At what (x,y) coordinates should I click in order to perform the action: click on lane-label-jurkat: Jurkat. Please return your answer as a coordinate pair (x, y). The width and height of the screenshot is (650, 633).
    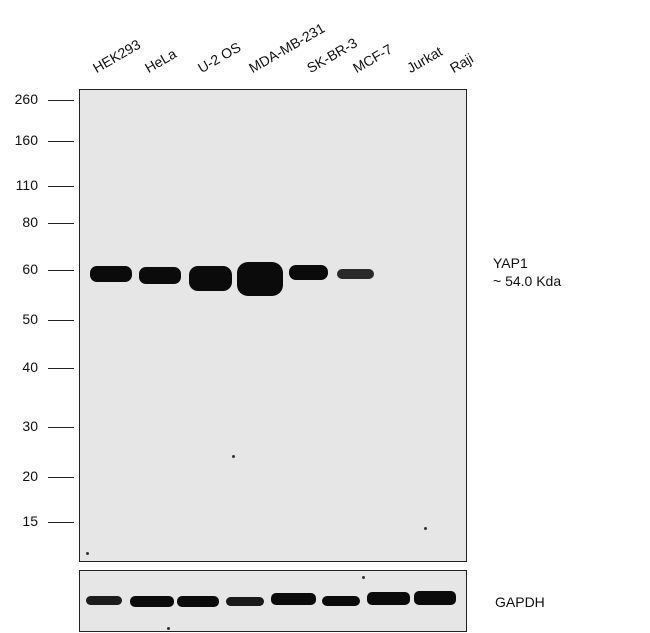
    Looking at the image, I should click on (425, 59).